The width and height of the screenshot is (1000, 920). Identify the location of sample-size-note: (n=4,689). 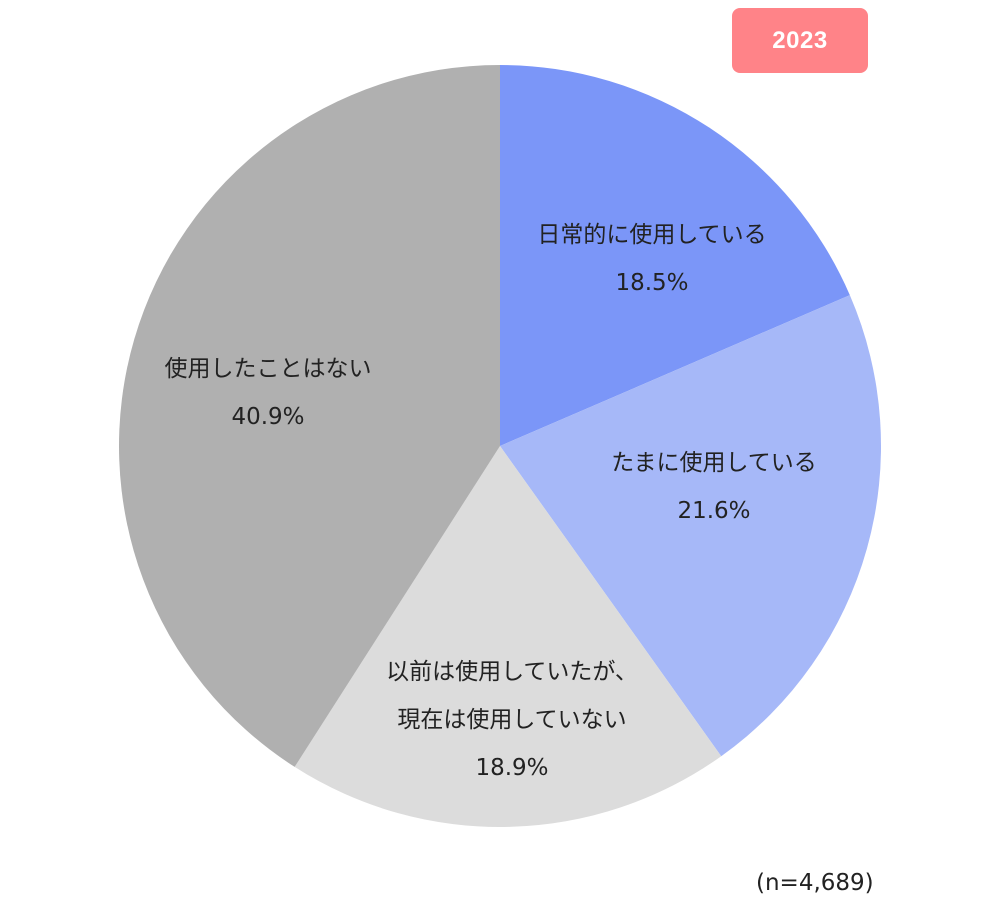
(815, 883).